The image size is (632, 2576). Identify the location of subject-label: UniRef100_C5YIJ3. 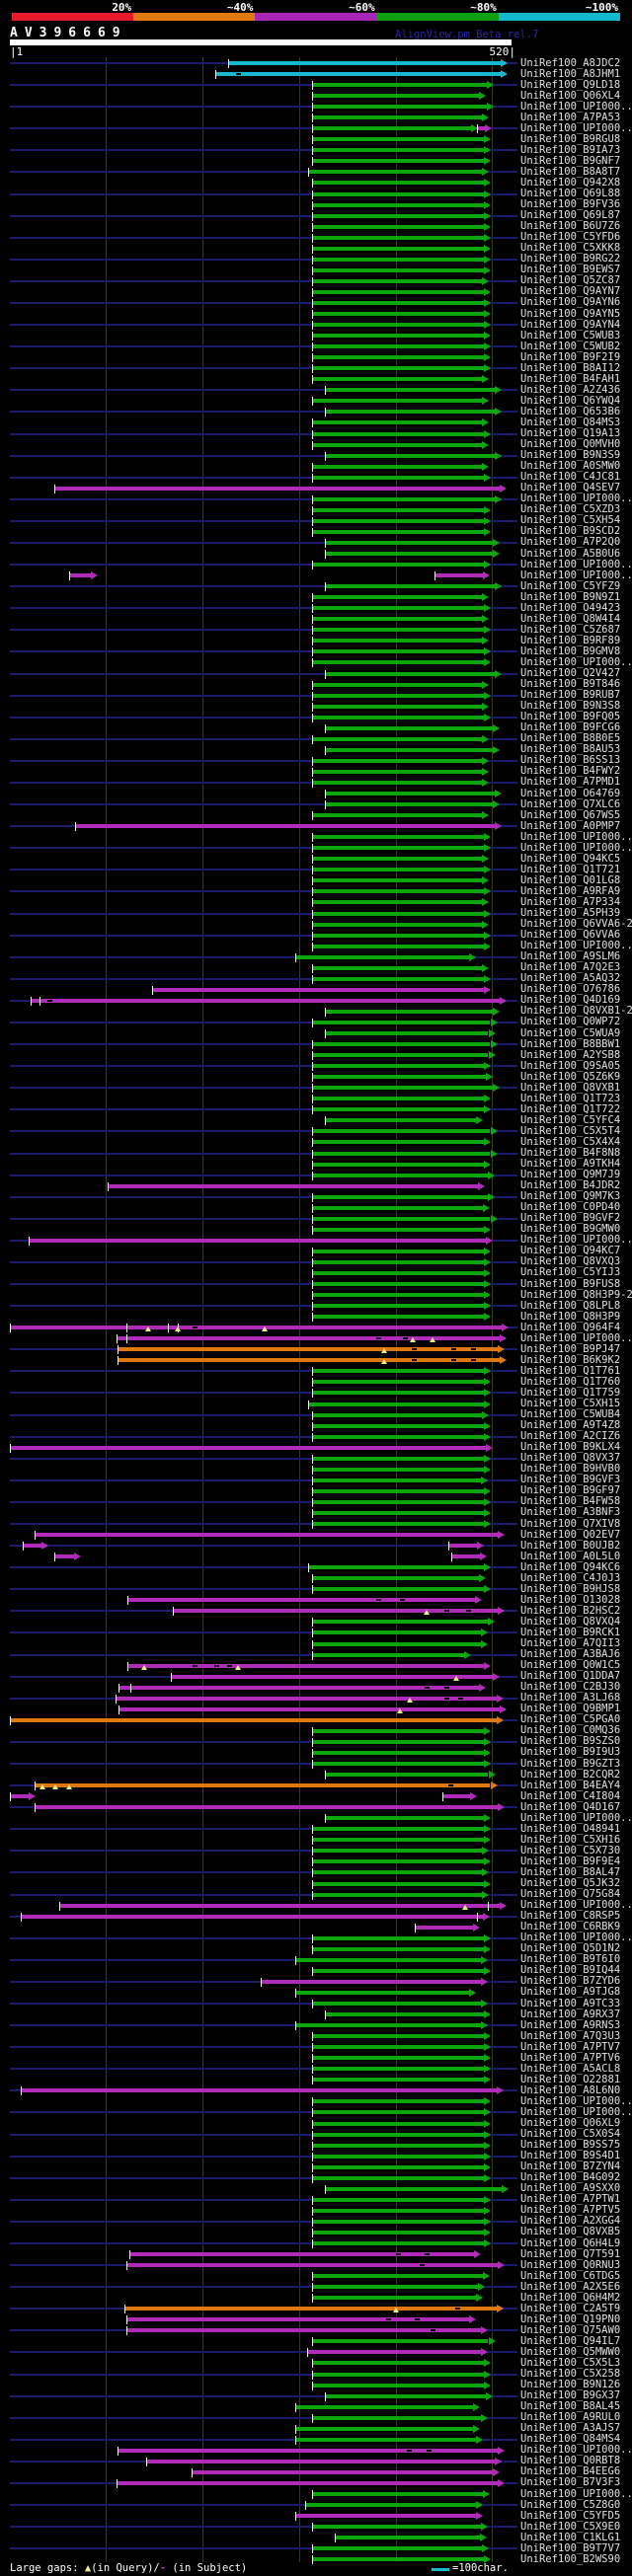
(571, 1272).